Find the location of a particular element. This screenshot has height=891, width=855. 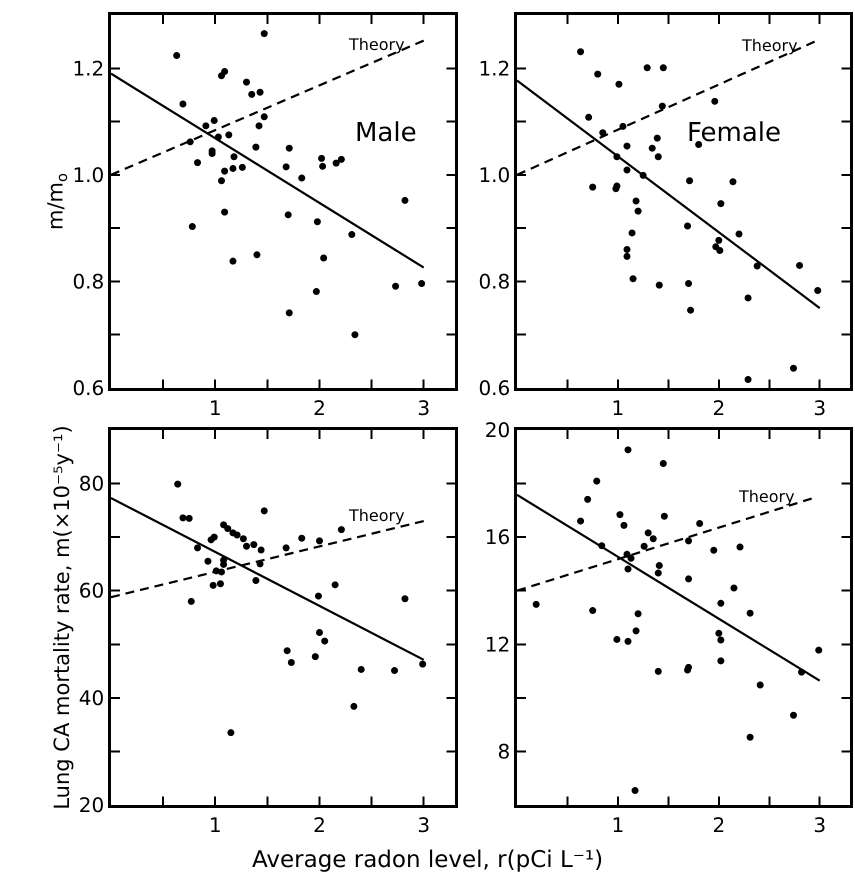

y-tick-label: 1.0 is located at coordinates (88, 174).